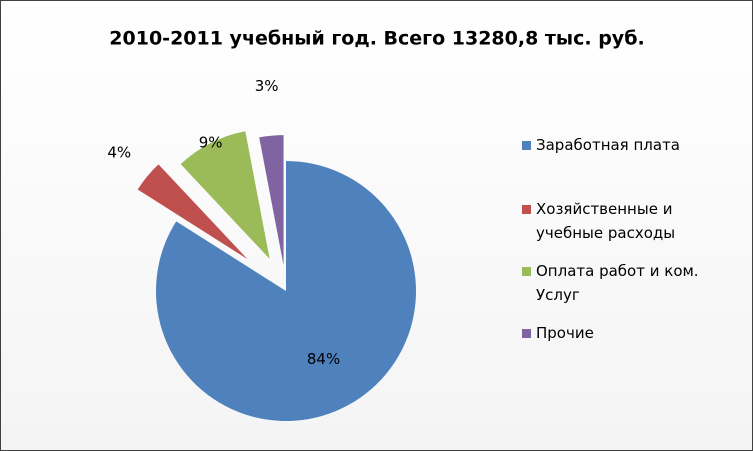 This screenshot has width=753, height=451. What do you see at coordinates (608, 145) in the screenshot?
I see `legend-label: Заработная плата` at bounding box center [608, 145].